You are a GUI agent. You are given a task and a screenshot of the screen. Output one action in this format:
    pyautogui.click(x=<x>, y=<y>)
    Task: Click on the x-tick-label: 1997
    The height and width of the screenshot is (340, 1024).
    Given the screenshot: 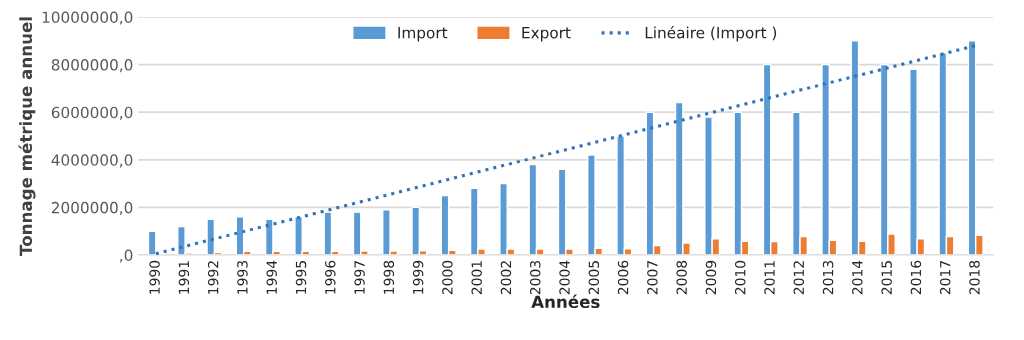 What is the action you would take?
    pyautogui.click(x=359, y=277)
    